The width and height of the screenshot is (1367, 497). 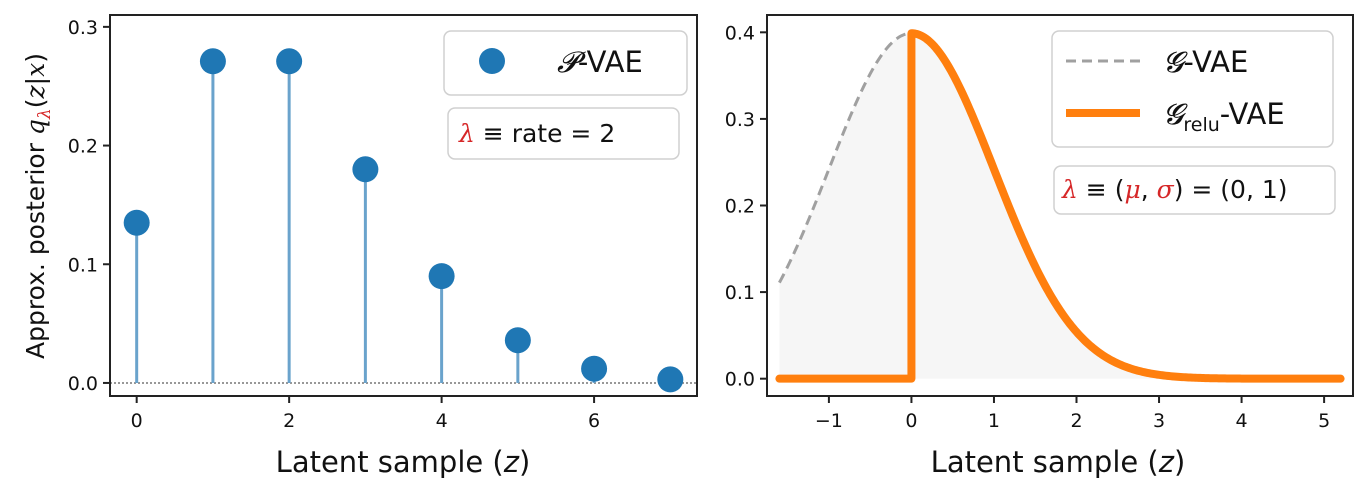 What do you see at coordinates (403, 462) in the screenshot?
I see `left-x-axis-label: Latent sample (z)` at bounding box center [403, 462].